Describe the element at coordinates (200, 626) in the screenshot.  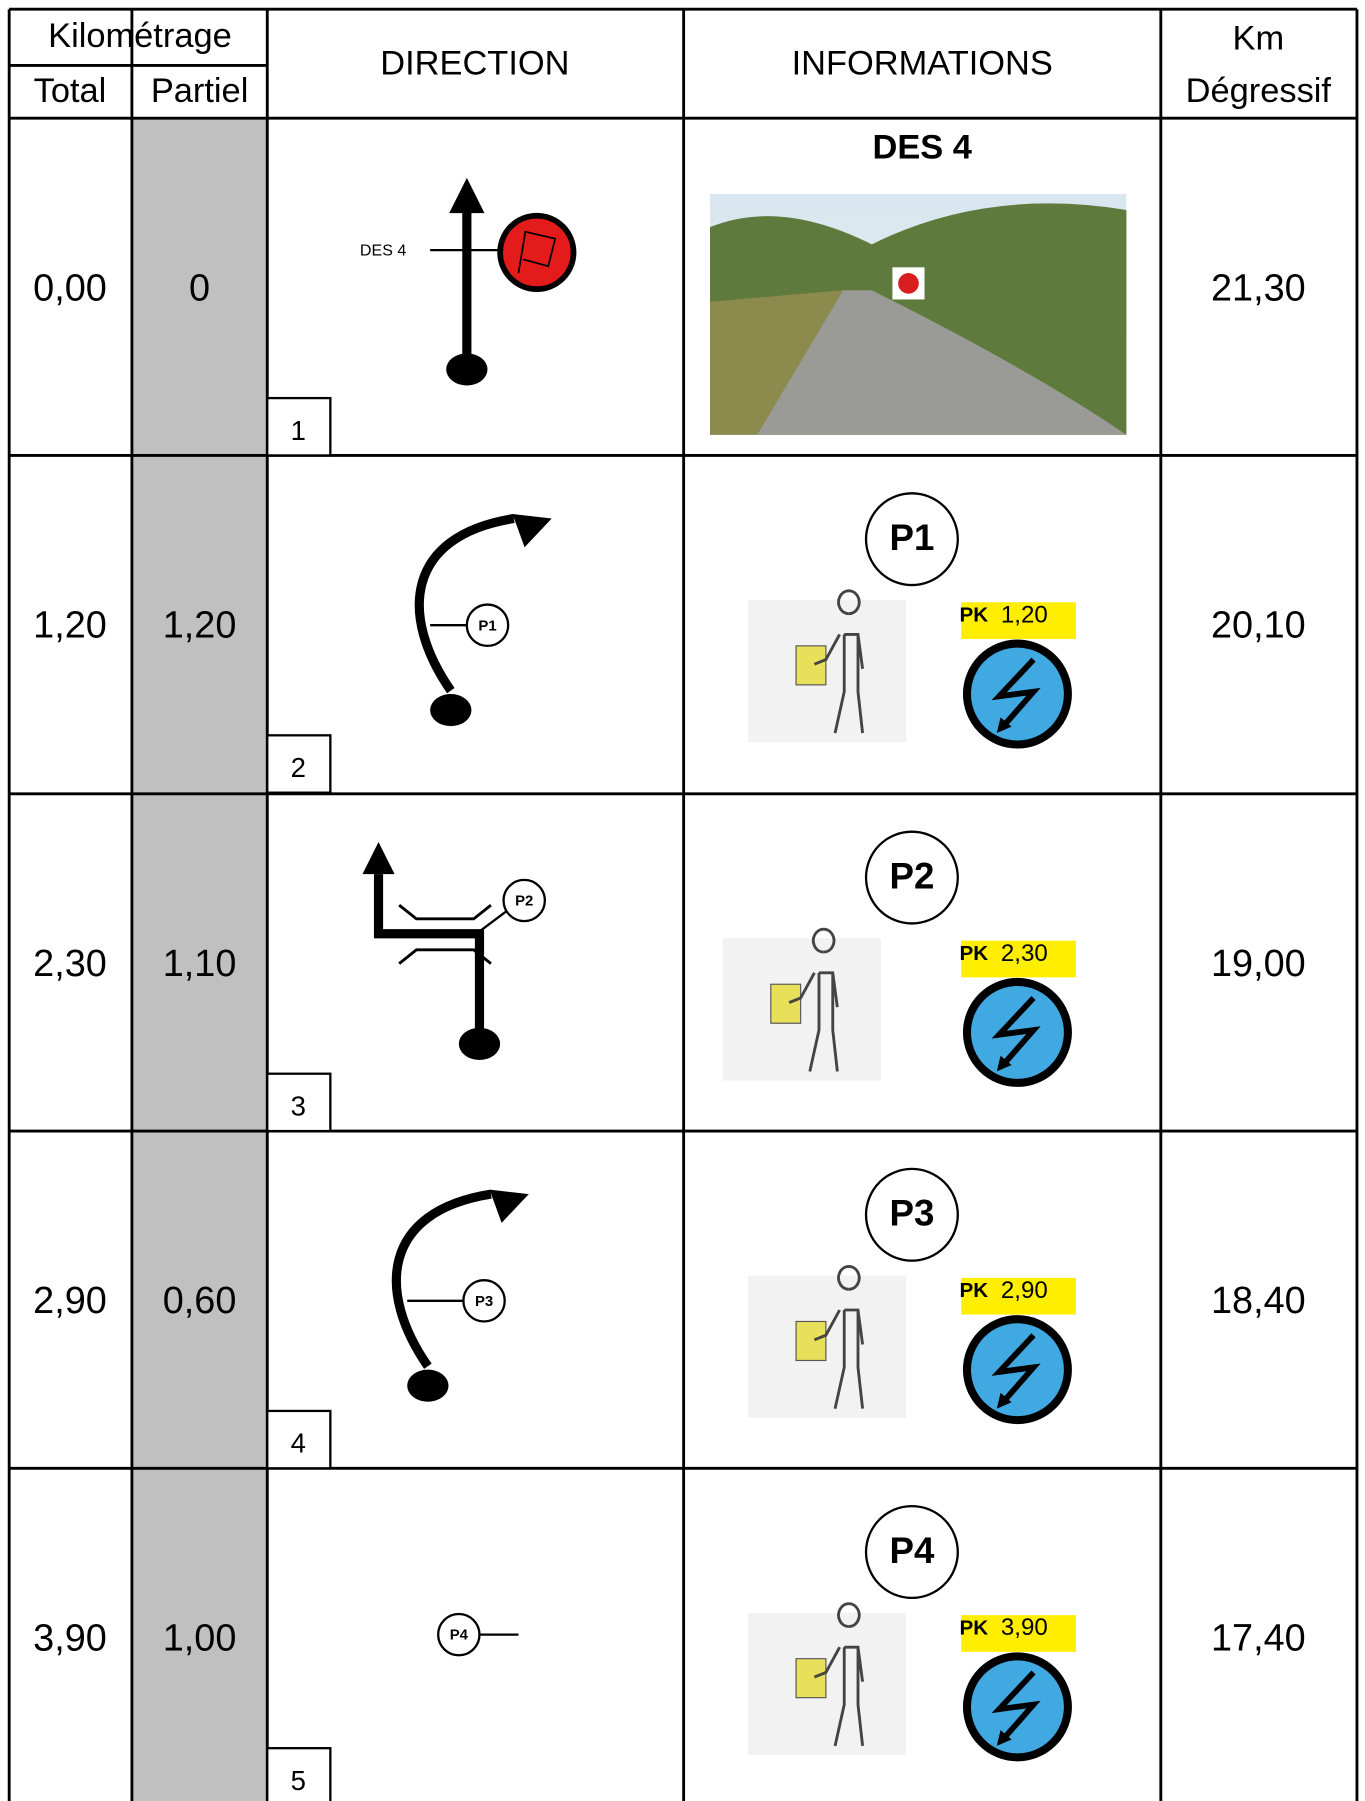
I see `partiel: 1,20` at that location.